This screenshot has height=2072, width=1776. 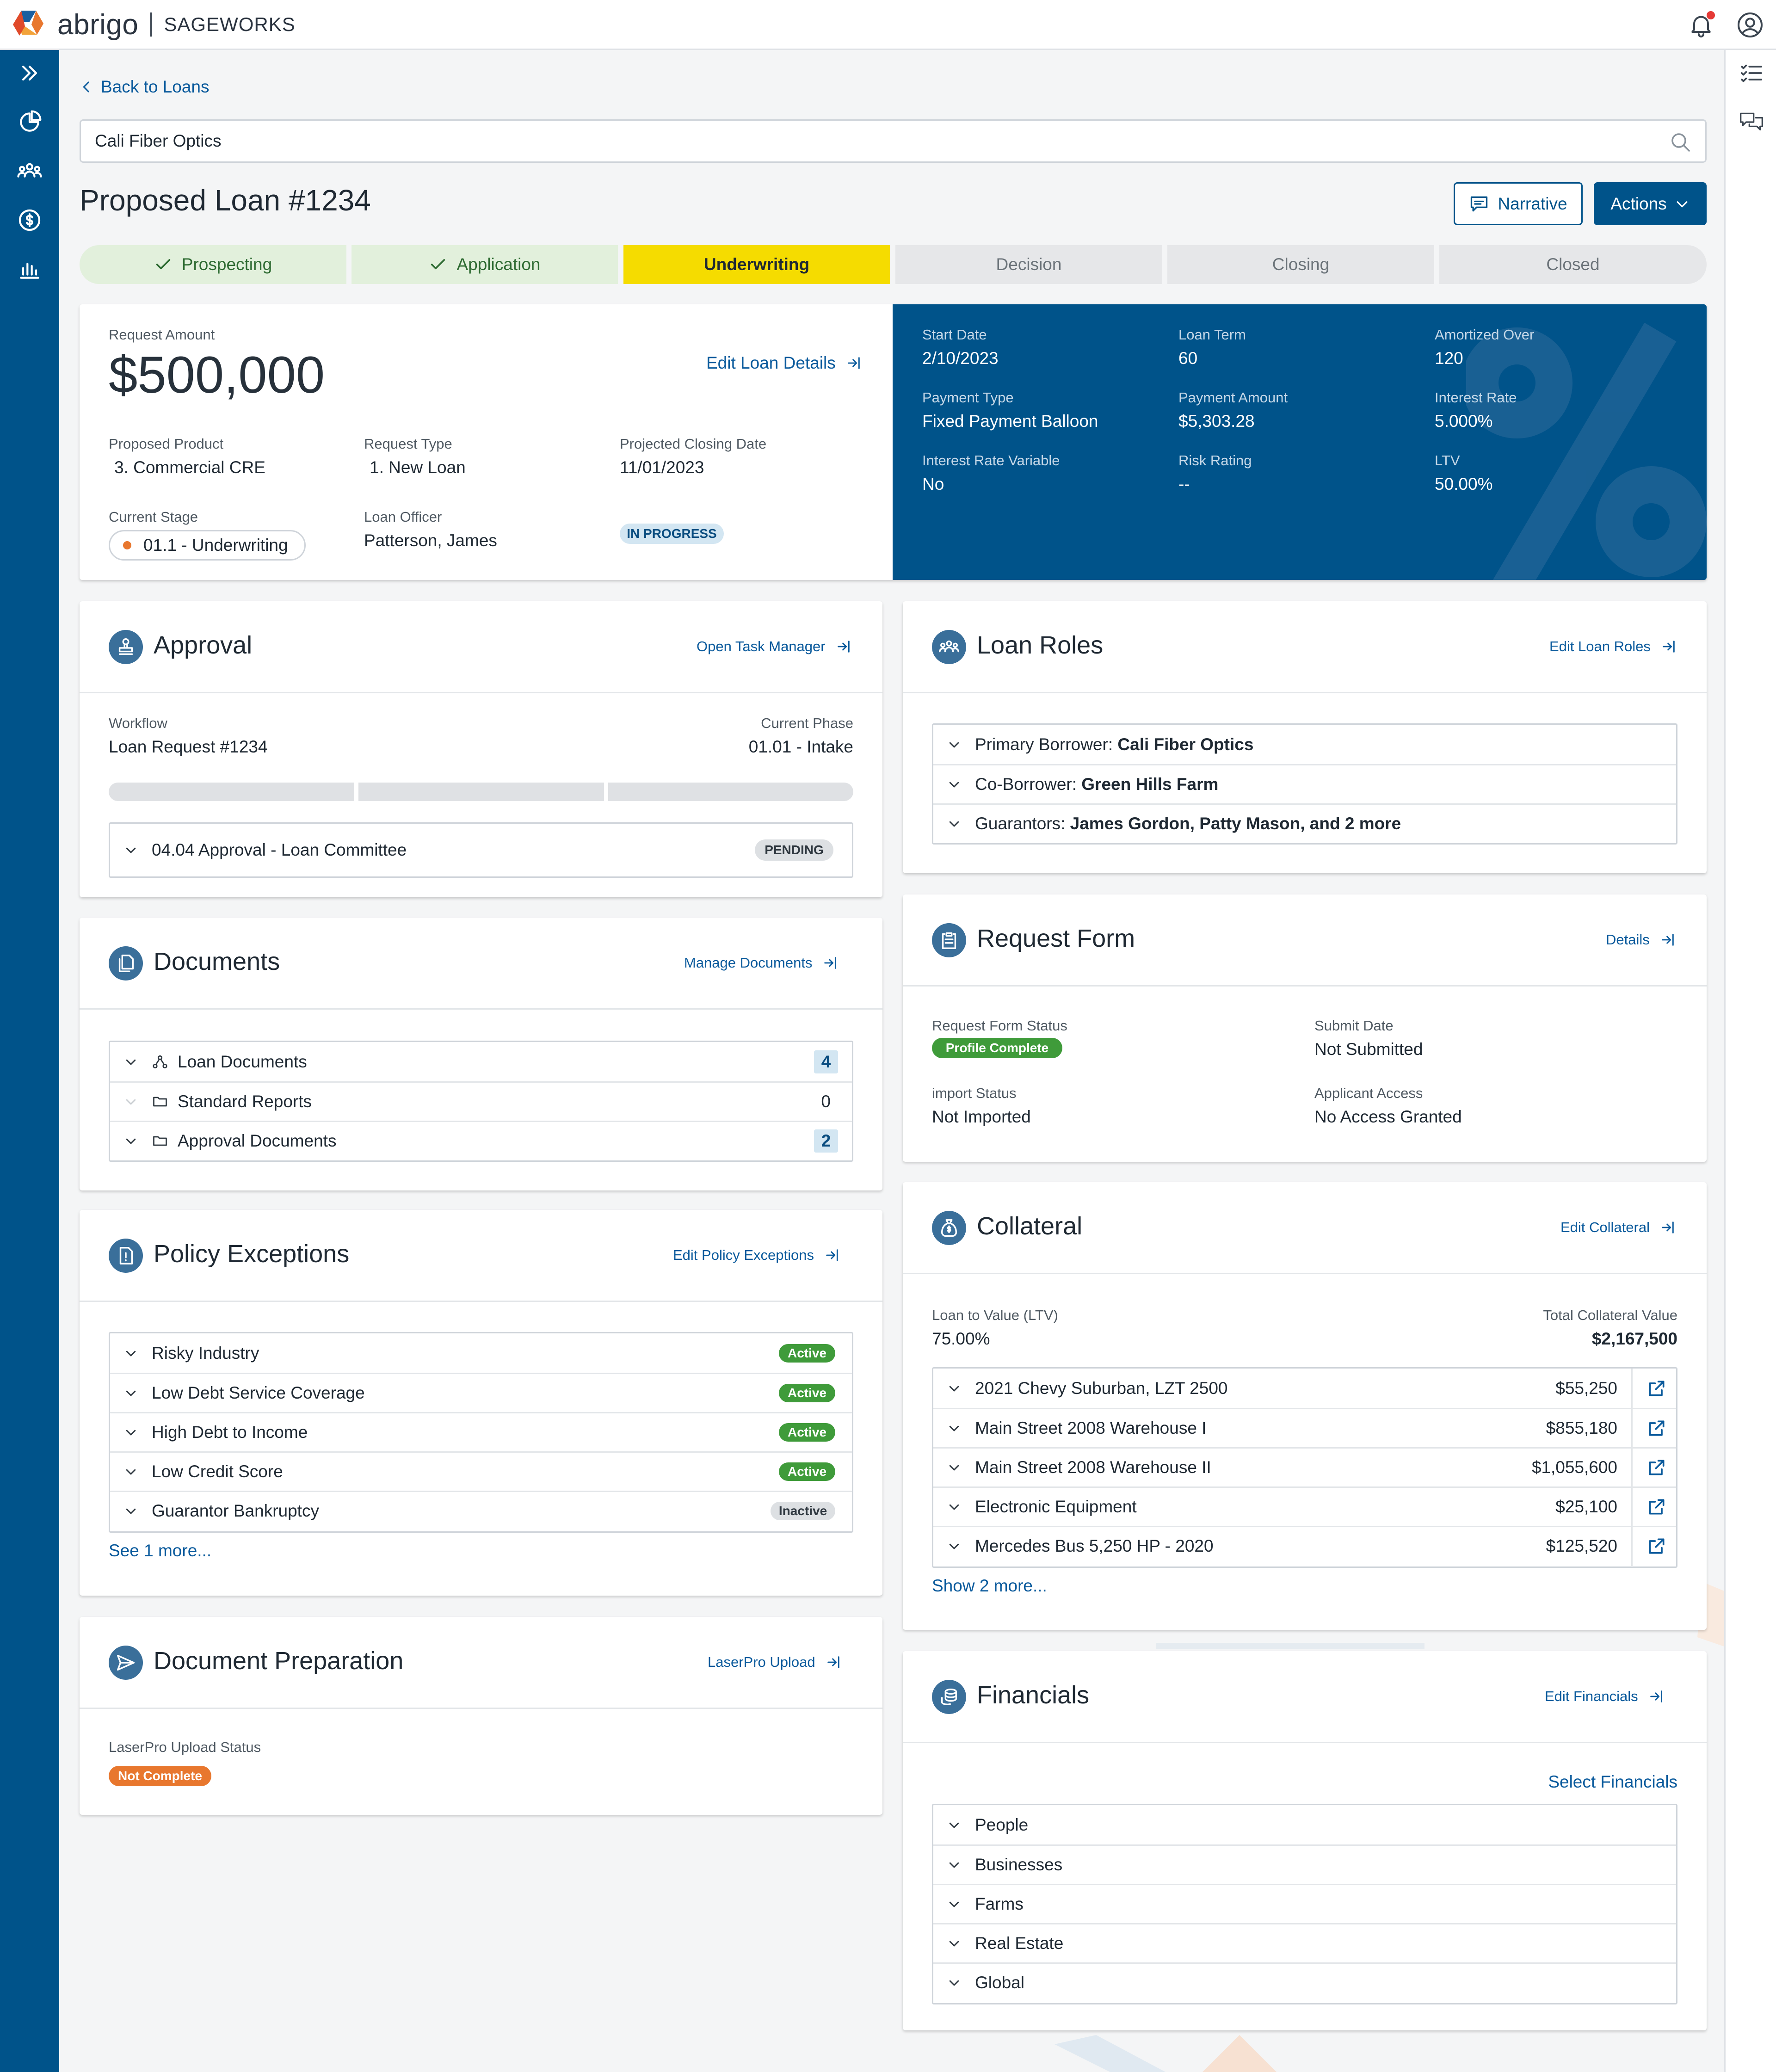 I want to click on policy-exception-row: High Debt to Income Active, so click(x=481, y=1432).